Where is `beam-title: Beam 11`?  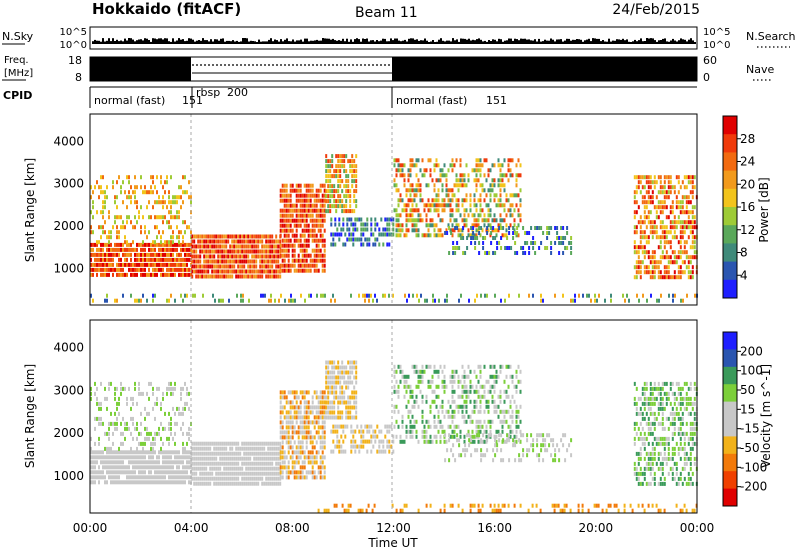
beam-title: Beam 11 is located at coordinates (386, 13).